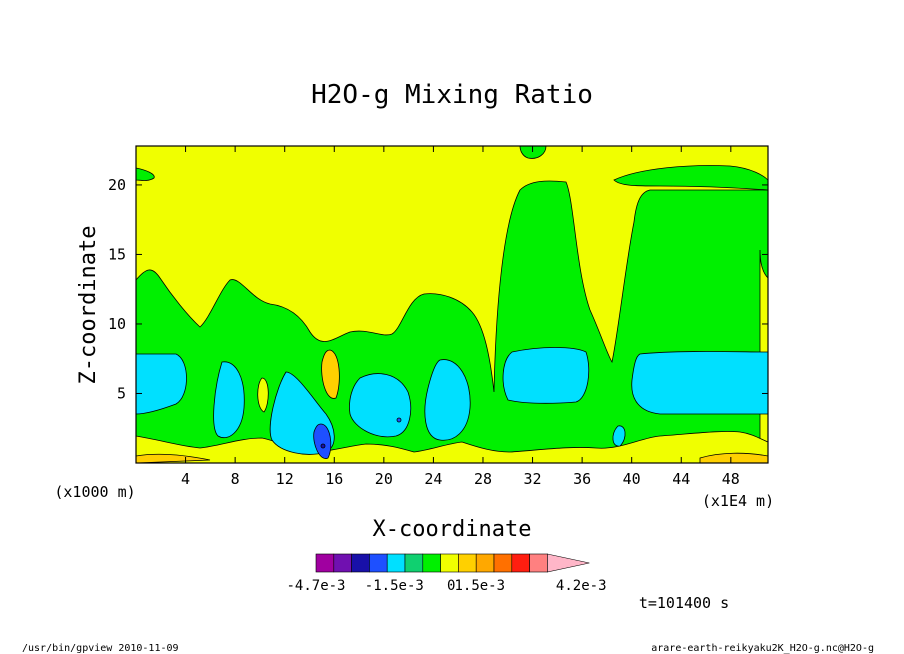  What do you see at coordinates (452, 529) in the screenshot?
I see `x-axis-title: X-coordinate` at bounding box center [452, 529].